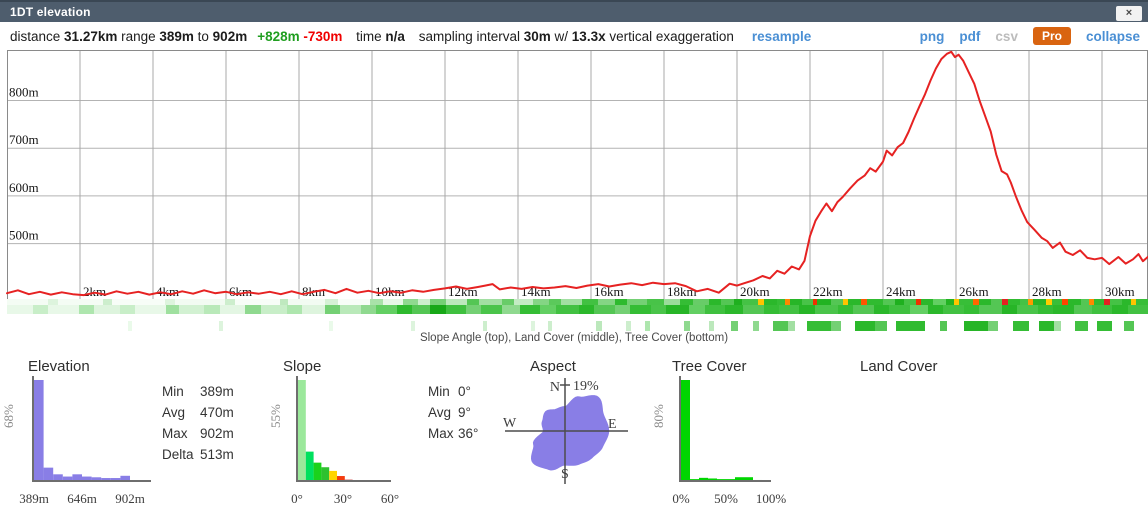 The image size is (1148, 514). I want to click on resample-link: resample, so click(781, 36).